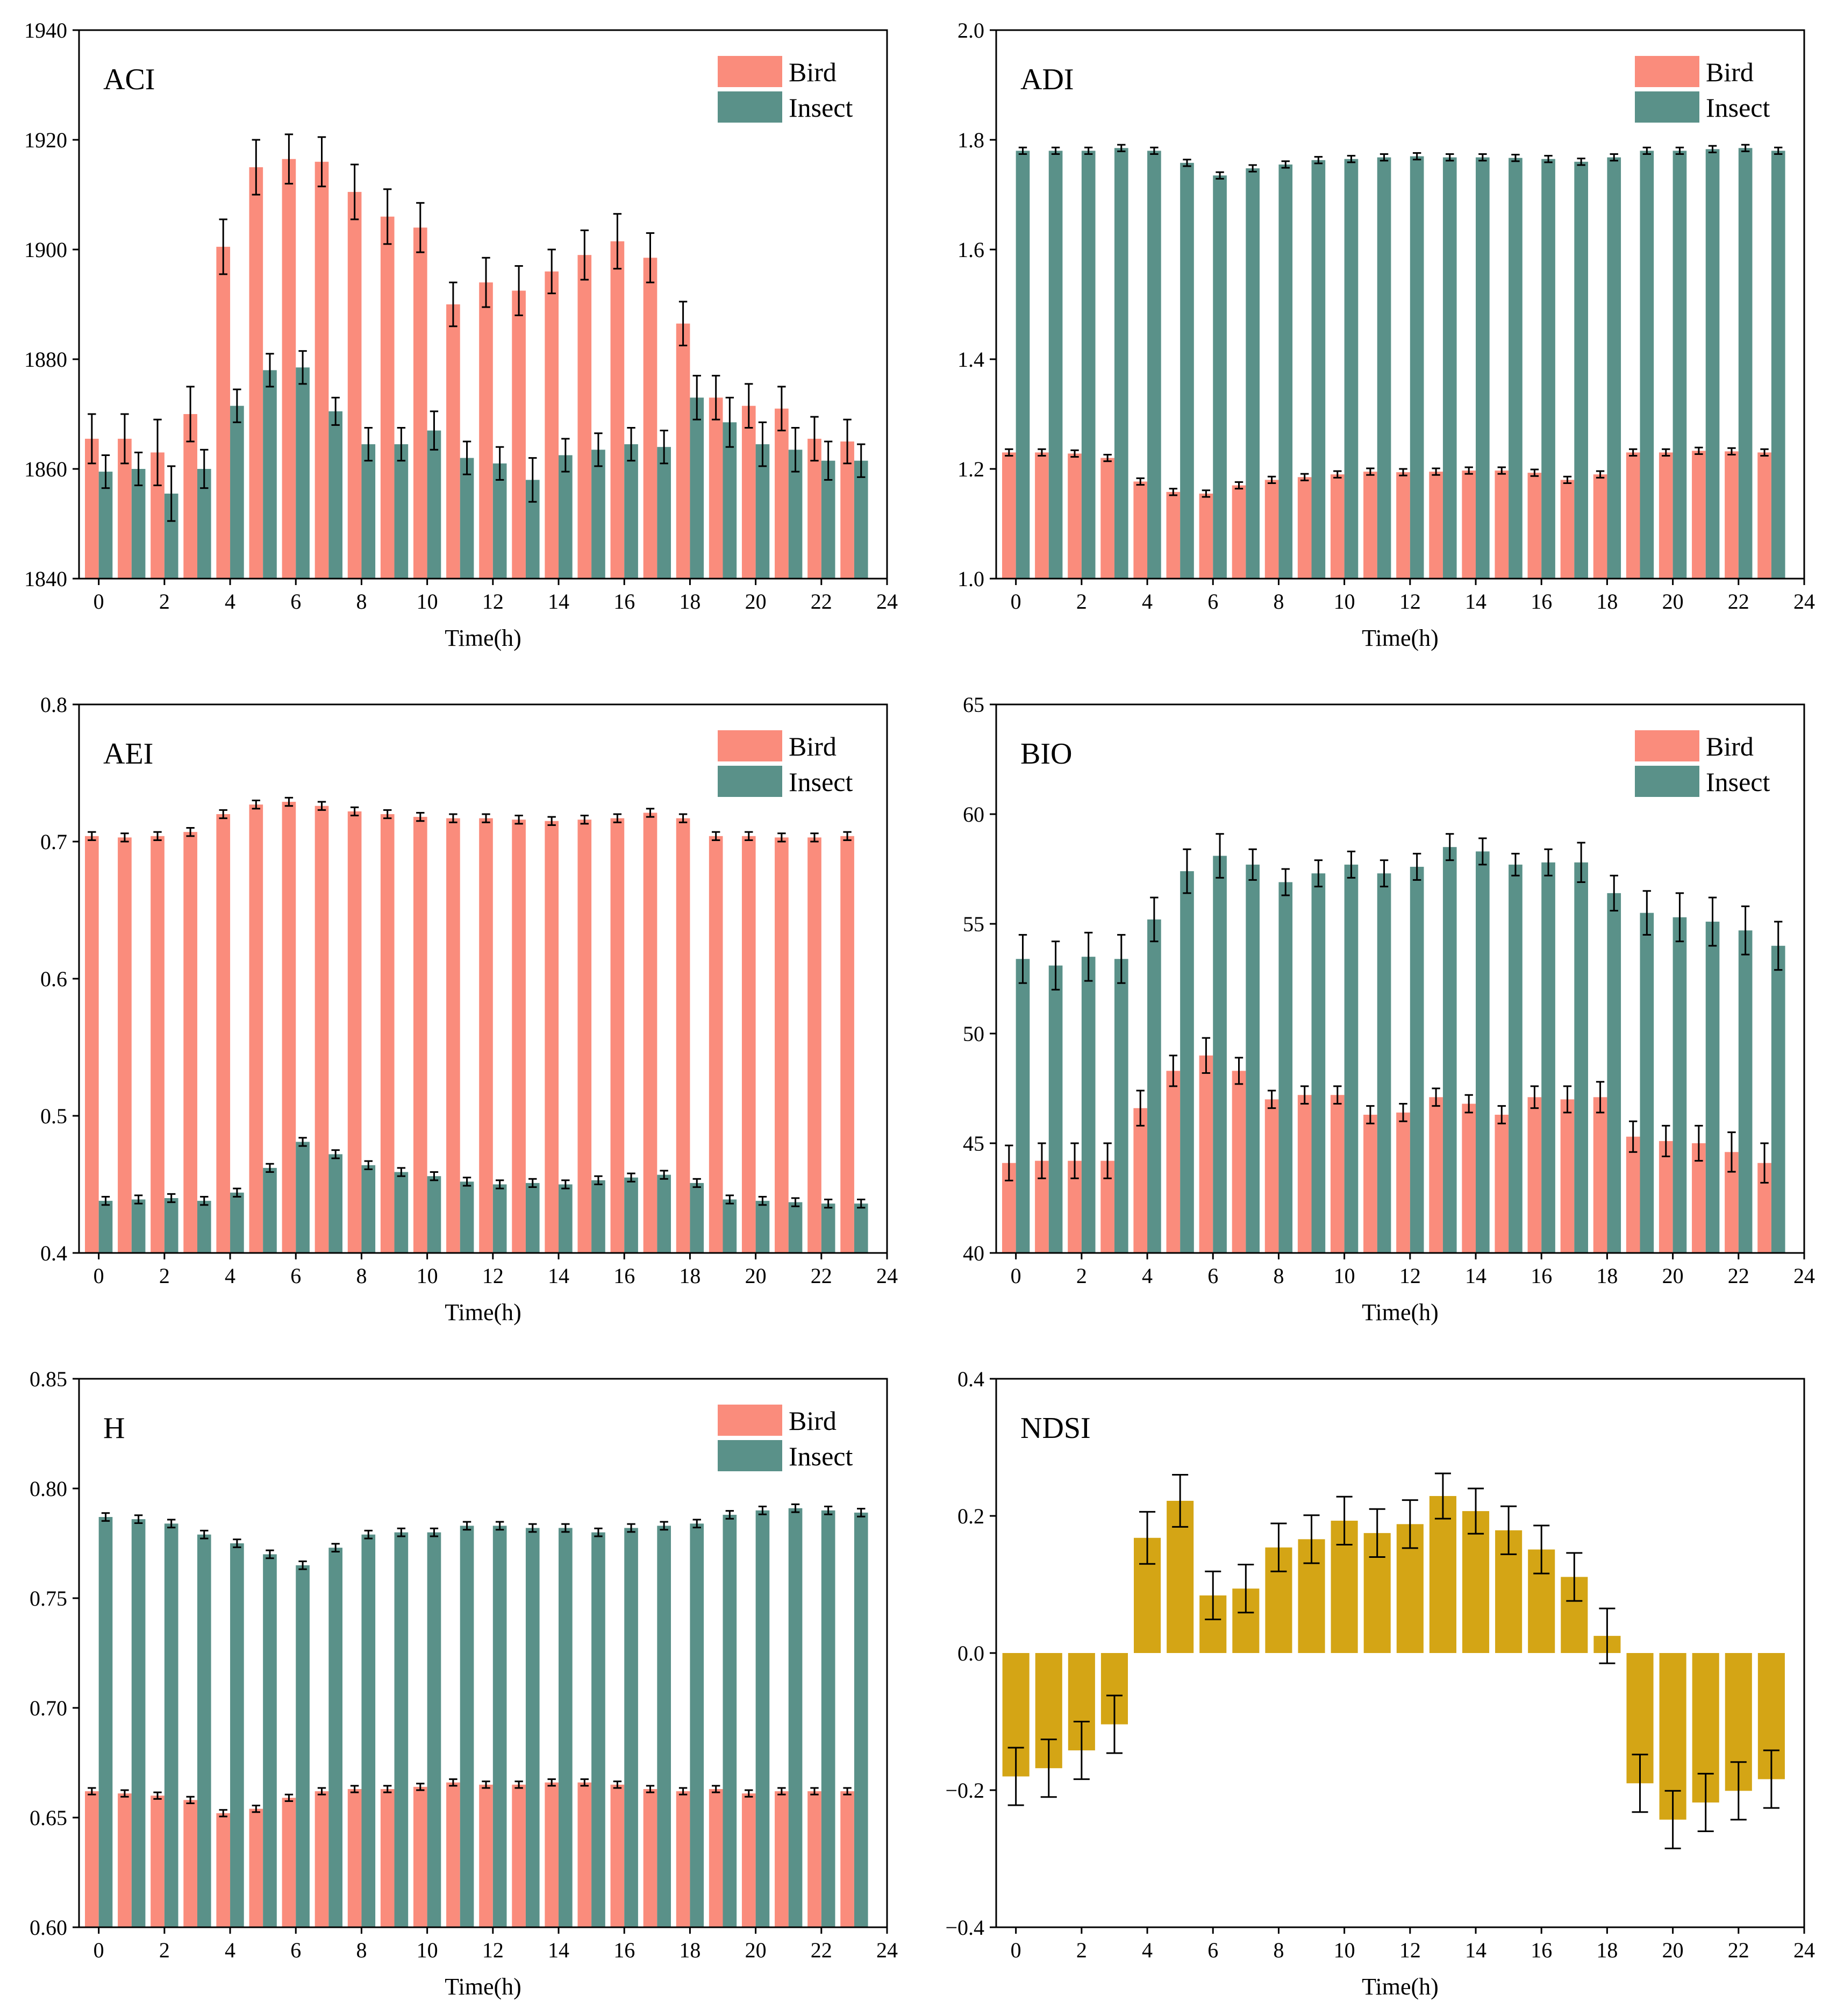 This screenshot has width=1837, height=2016. Describe the element at coordinates (821, 107) in the screenshot. I see `legend-label-insect: Insect` at that location.